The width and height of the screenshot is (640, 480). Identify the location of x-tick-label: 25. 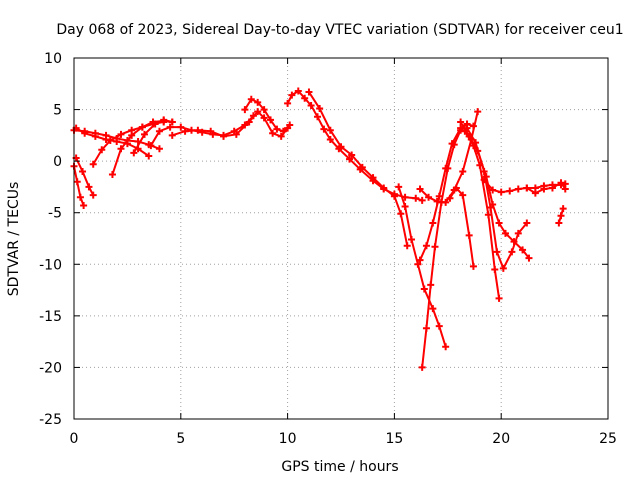
(608, 439).